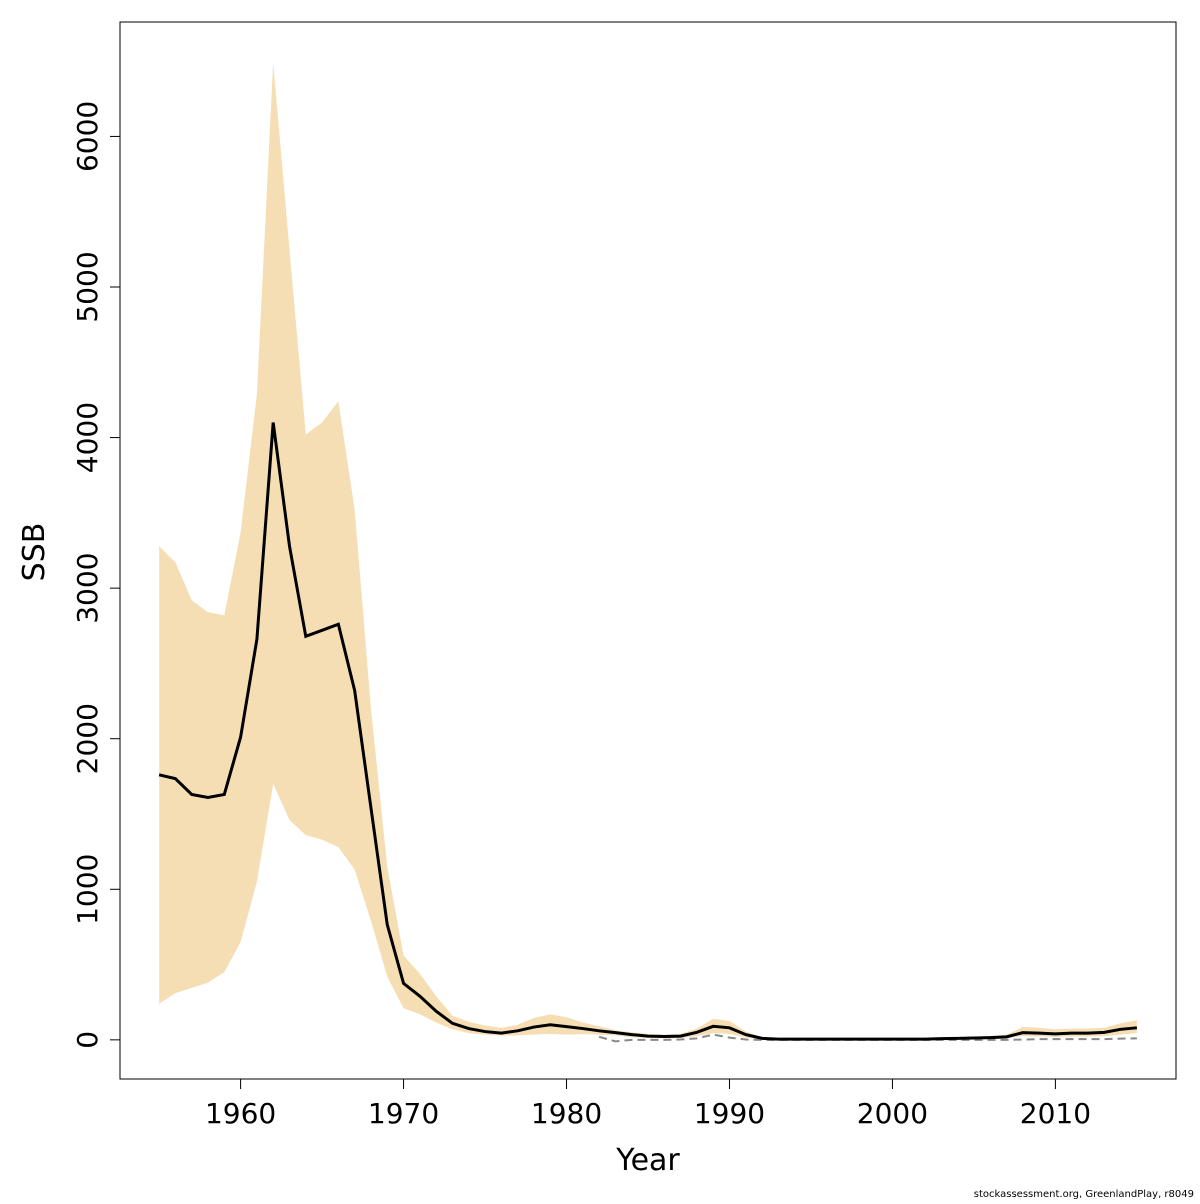 Image resolution: width=1200 pixels, height=1204 pixels. What do you see at coordinates (87, 588) in the screenshot?
I see `y-tick-label: 3000` at bounding box center [87, 588].